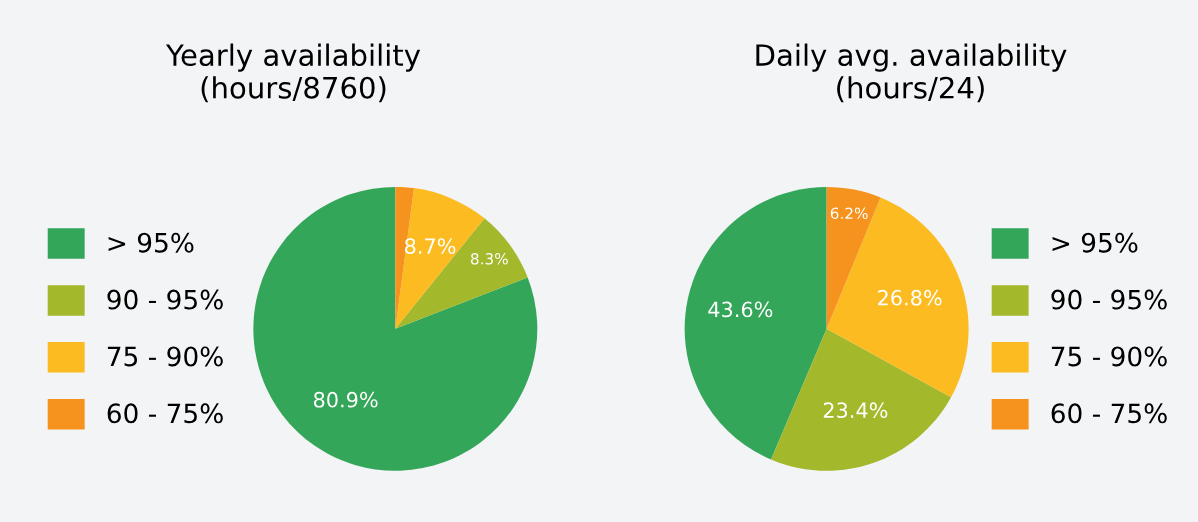 The width and height of the screenshot is (1198, 522). I want to click on chart-title: Daily avg. availability (hours/24), so click(911, 73).